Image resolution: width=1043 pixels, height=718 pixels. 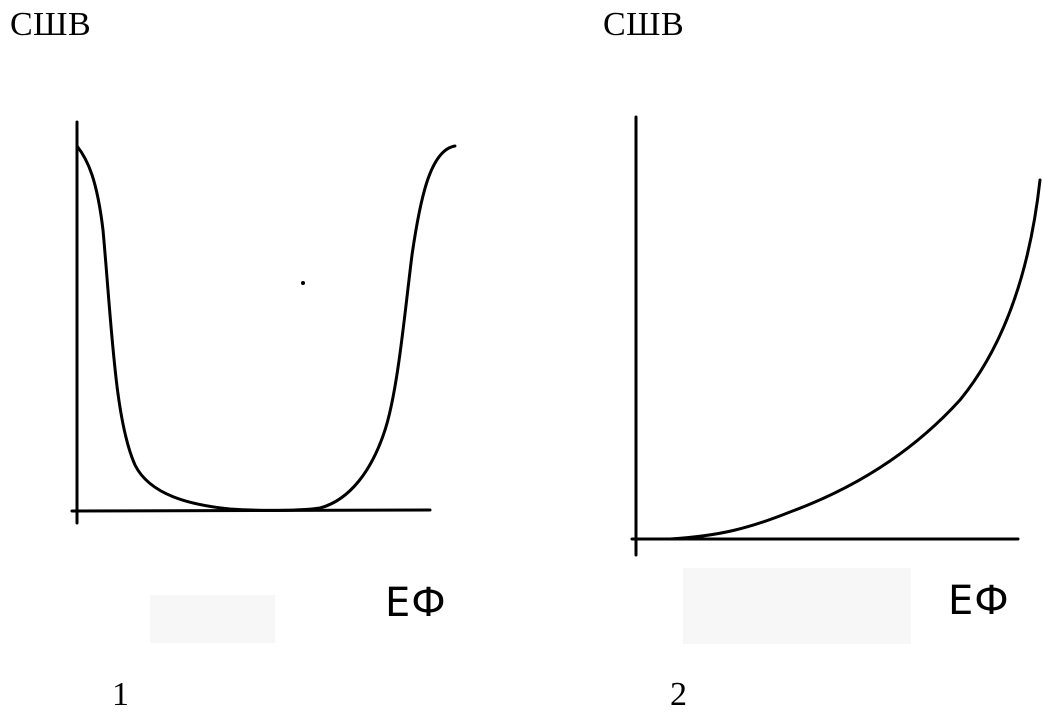 I want to click on panel2-xlabel: ЕФ, so click(x=979, y=601).